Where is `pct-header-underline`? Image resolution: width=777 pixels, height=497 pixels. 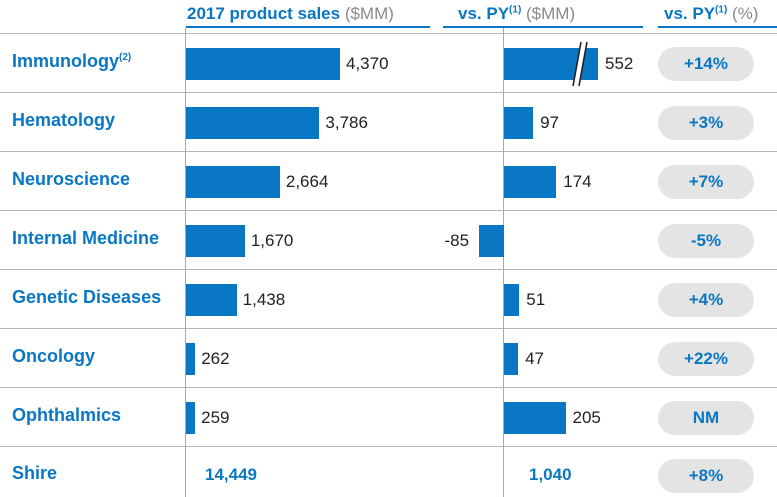
pct-header-underline is located at coordinates (717, 27).